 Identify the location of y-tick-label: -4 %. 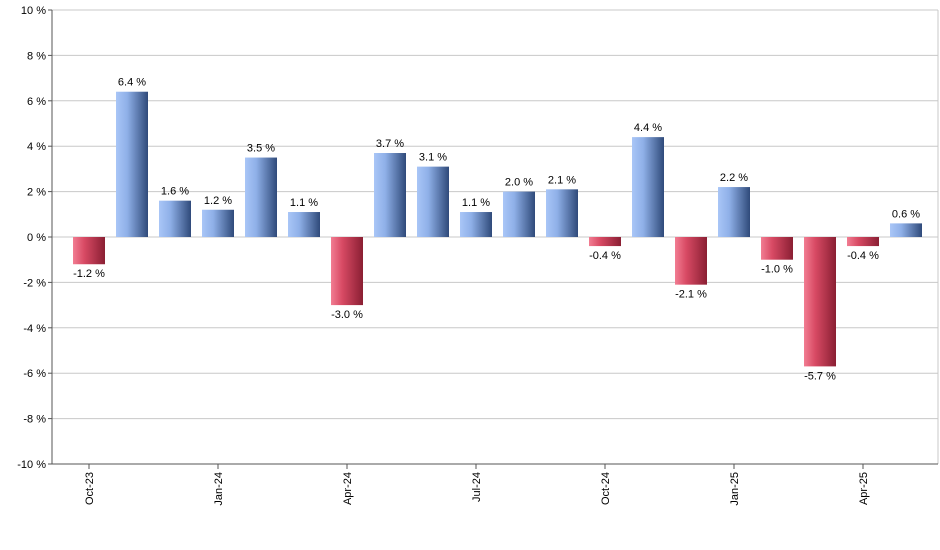
(34, 329).